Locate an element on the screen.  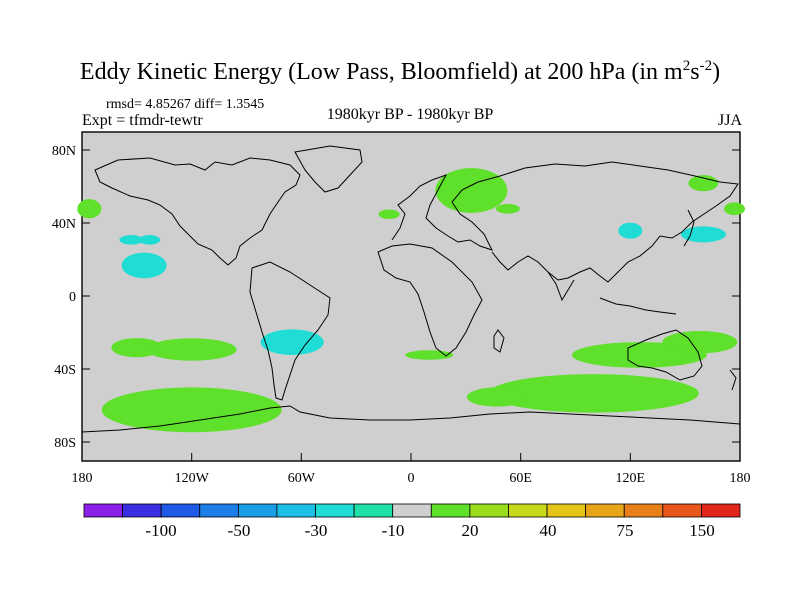
coast-australia is located at coordinates (665, 355).